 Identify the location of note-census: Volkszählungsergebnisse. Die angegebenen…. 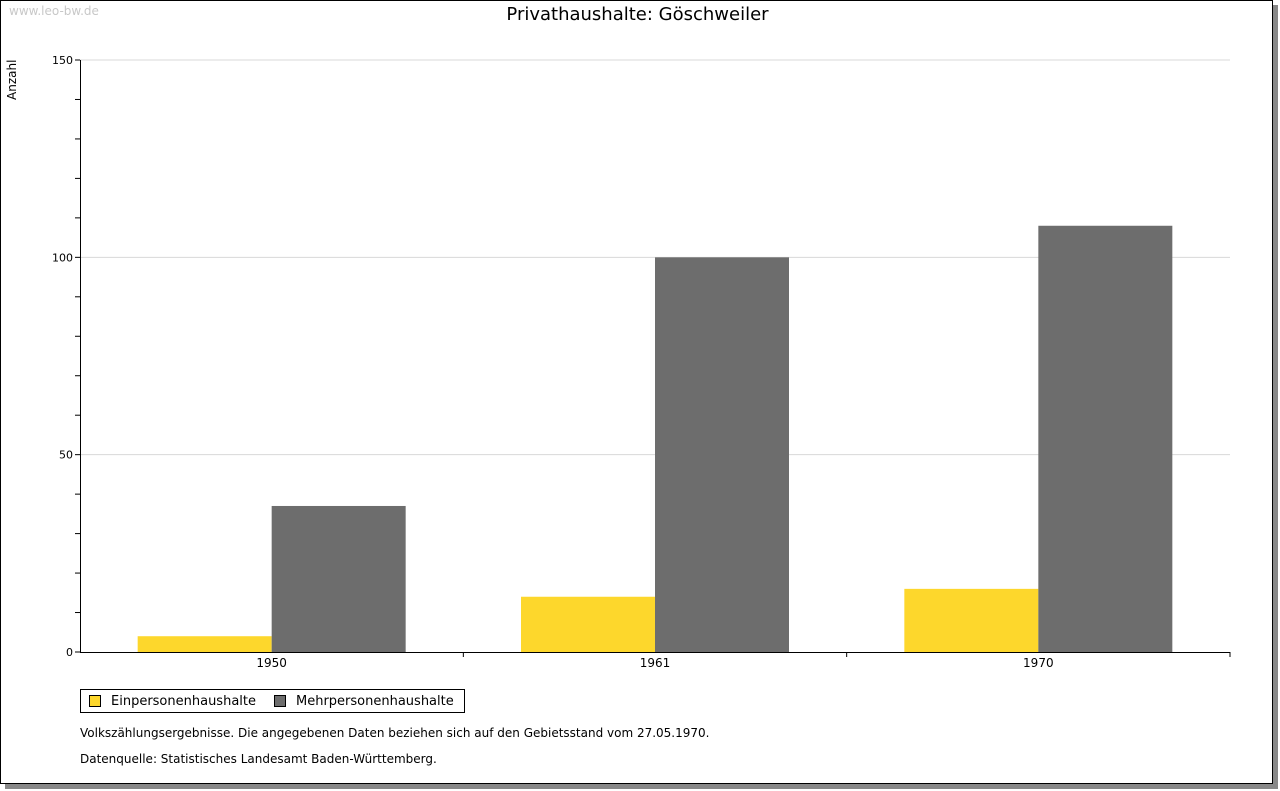
(395, 733).